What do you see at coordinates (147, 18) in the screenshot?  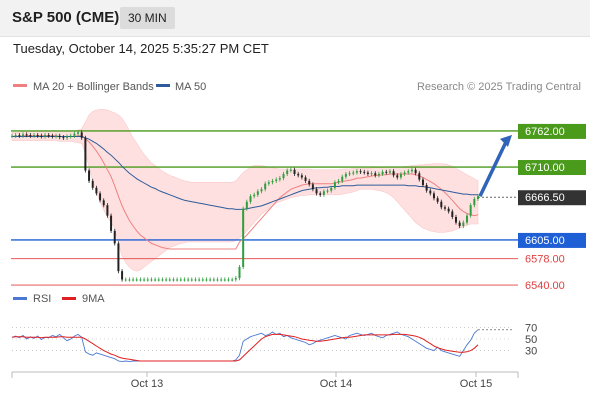 I see `timeframe-badge: 30 MIN` at bounding box center [147, 18].